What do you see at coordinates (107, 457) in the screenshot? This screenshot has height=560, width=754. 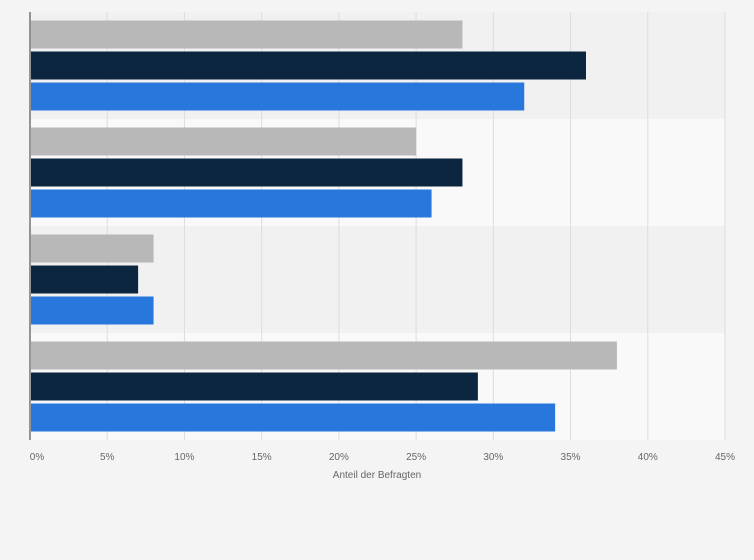 I see `x-tick-label: 5%` at bounding box center [107, 457].